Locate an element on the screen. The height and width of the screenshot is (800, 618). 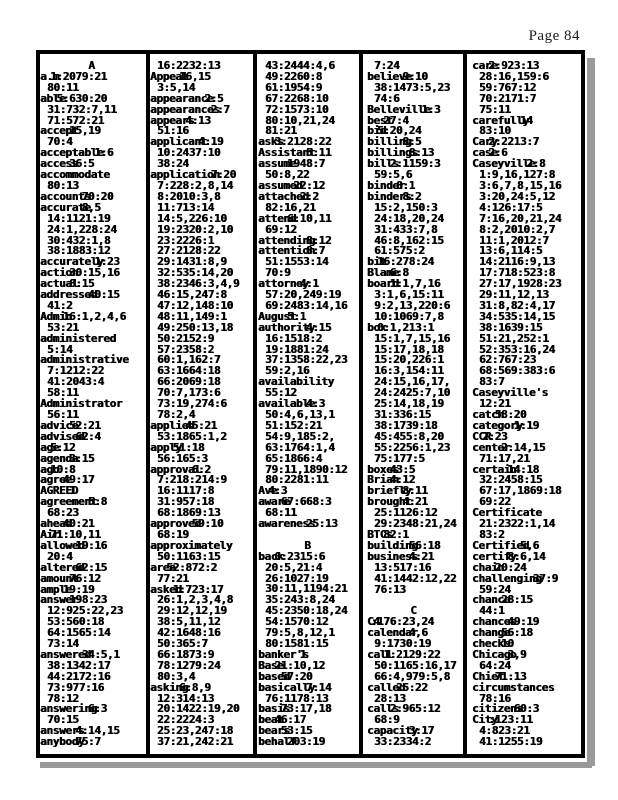
index-word: attending is located at coordinates (286, 240).